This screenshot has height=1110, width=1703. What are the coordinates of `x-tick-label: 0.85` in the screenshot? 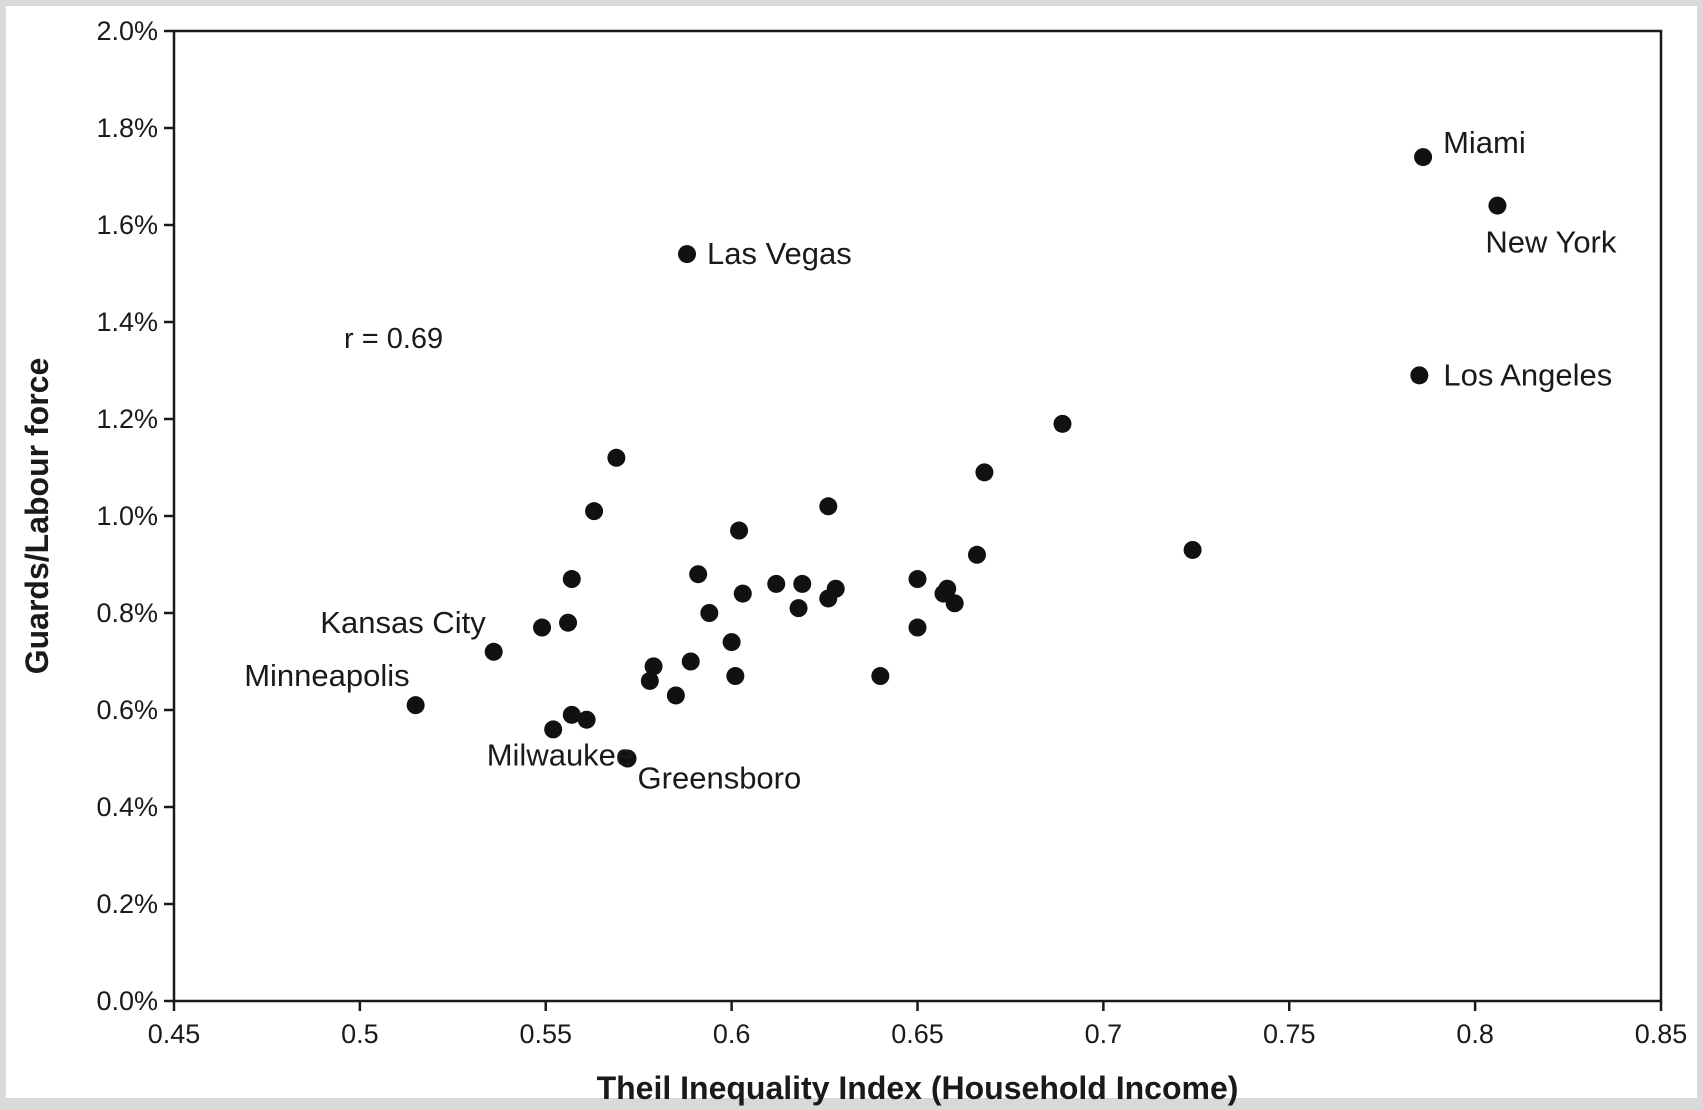 It's located at (1661, 1034).